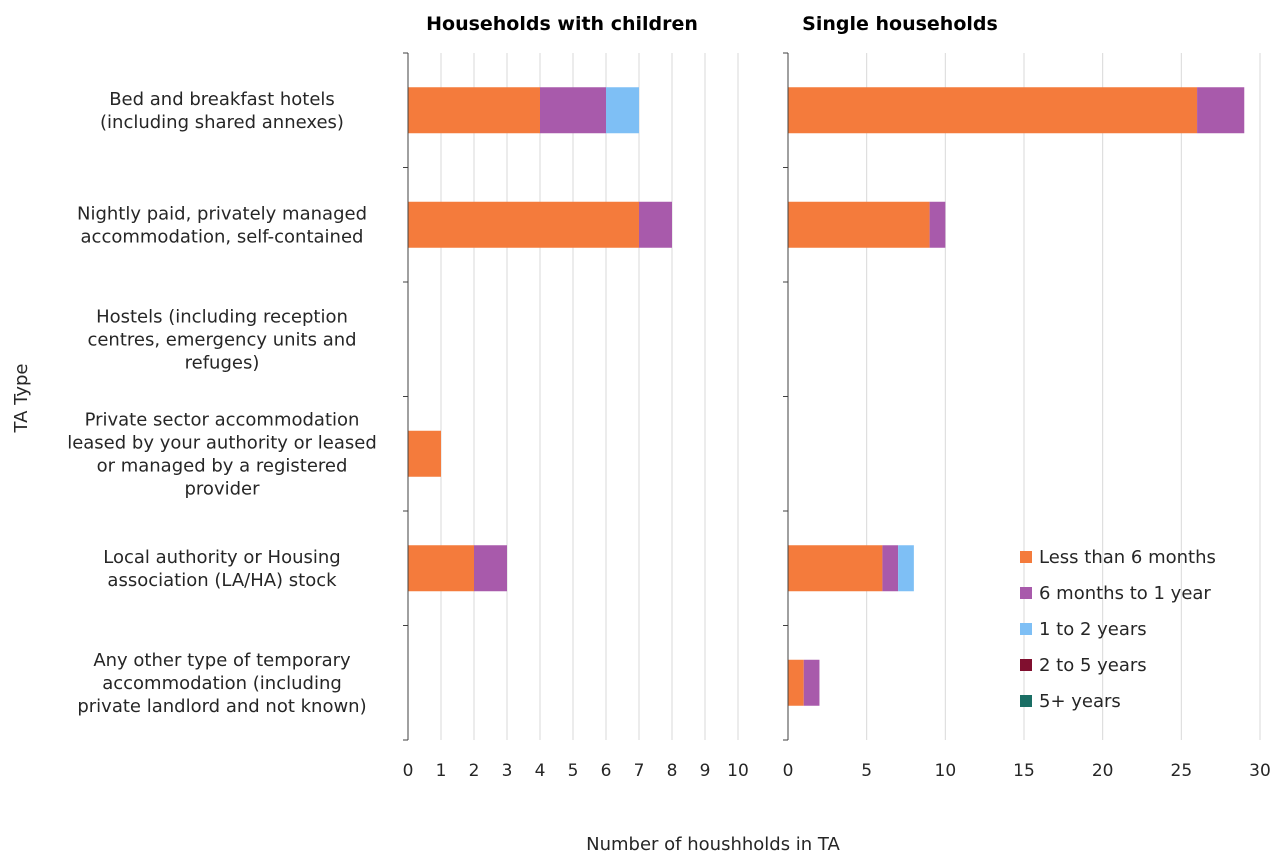 Image resolution: width=1288 pixels, height=857 pixels. What do you see at coordinates (900, 24) in the screenshot?
I see `panel-title: Single households` at bounding box center [900, 24].